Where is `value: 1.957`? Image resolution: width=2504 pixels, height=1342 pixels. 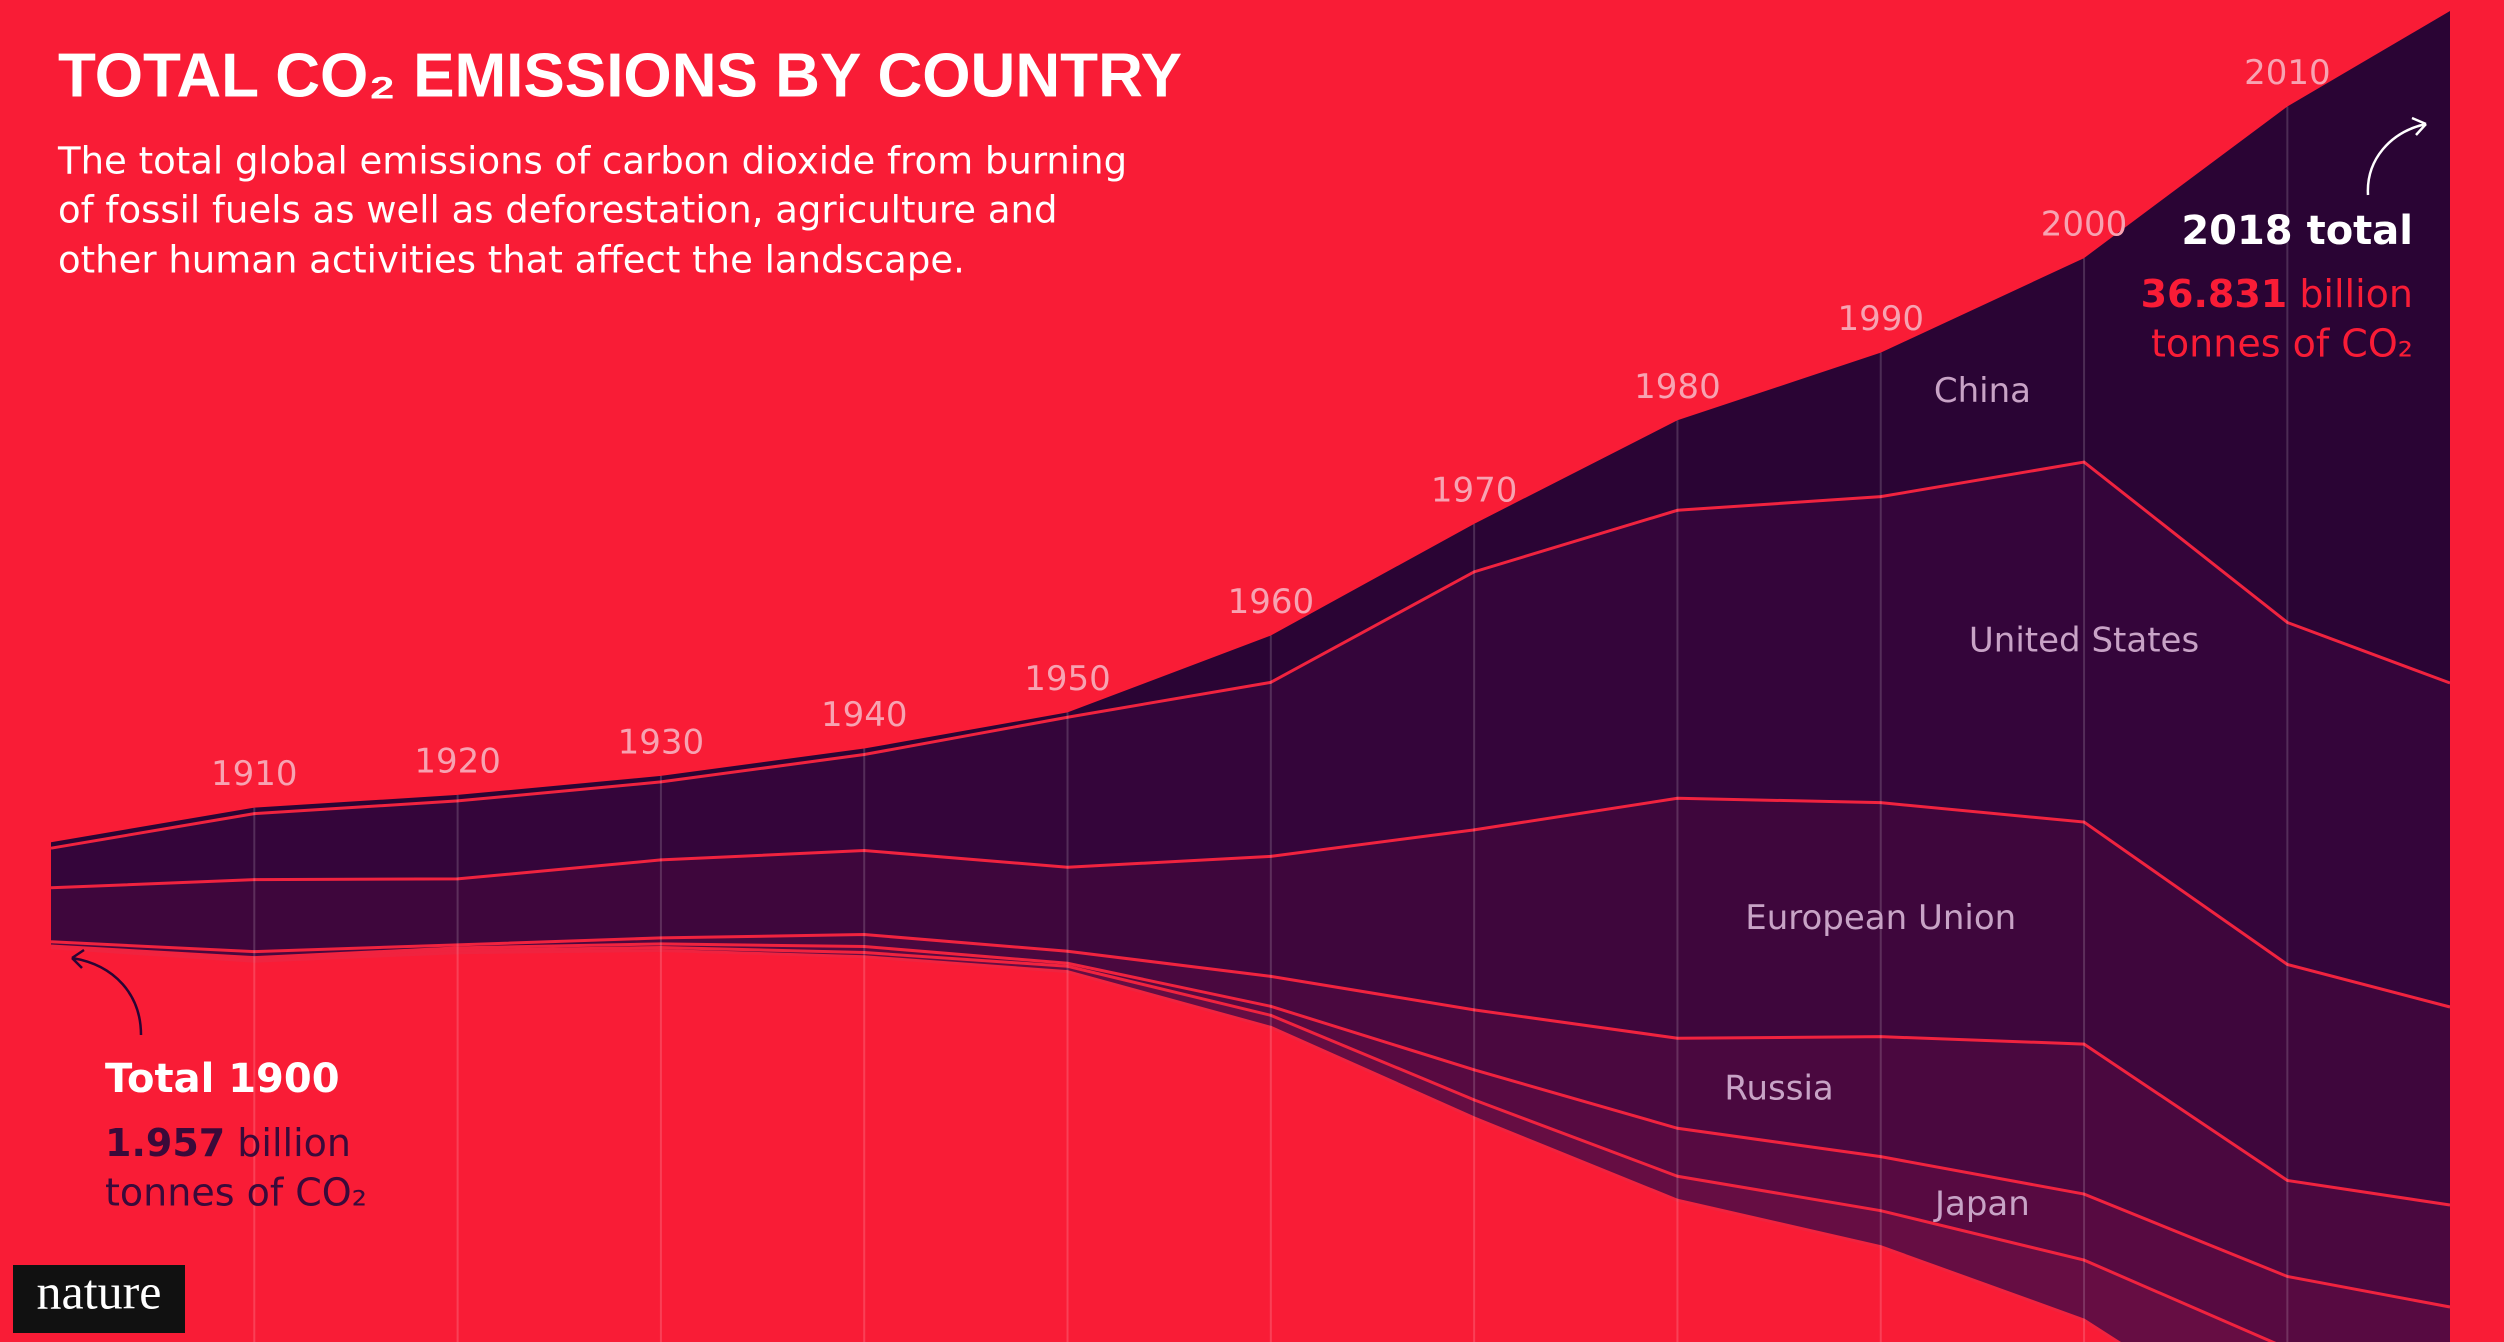 value: 1.957 is located at coordinates (165, 1143).